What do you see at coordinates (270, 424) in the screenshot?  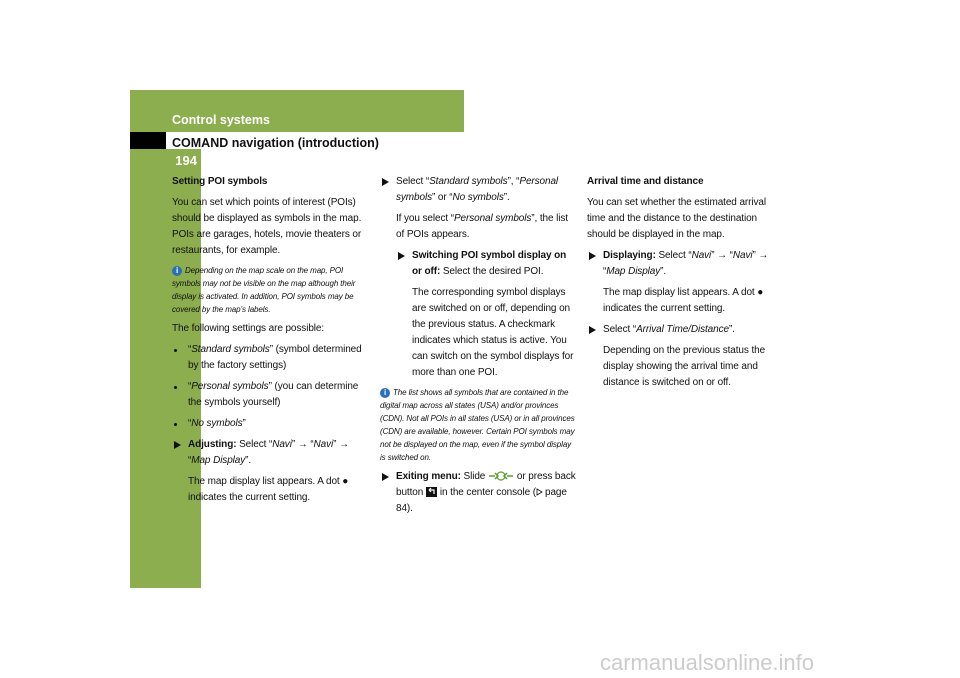 I see `bullet: “No symbols”` at bounding box center [270, 424].